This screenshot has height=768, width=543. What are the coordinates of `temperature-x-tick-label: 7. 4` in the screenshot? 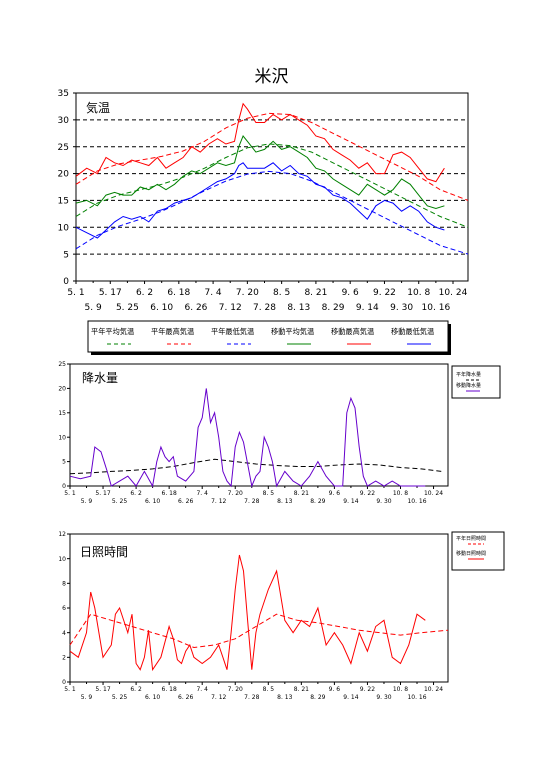 It's located at (212, 293).